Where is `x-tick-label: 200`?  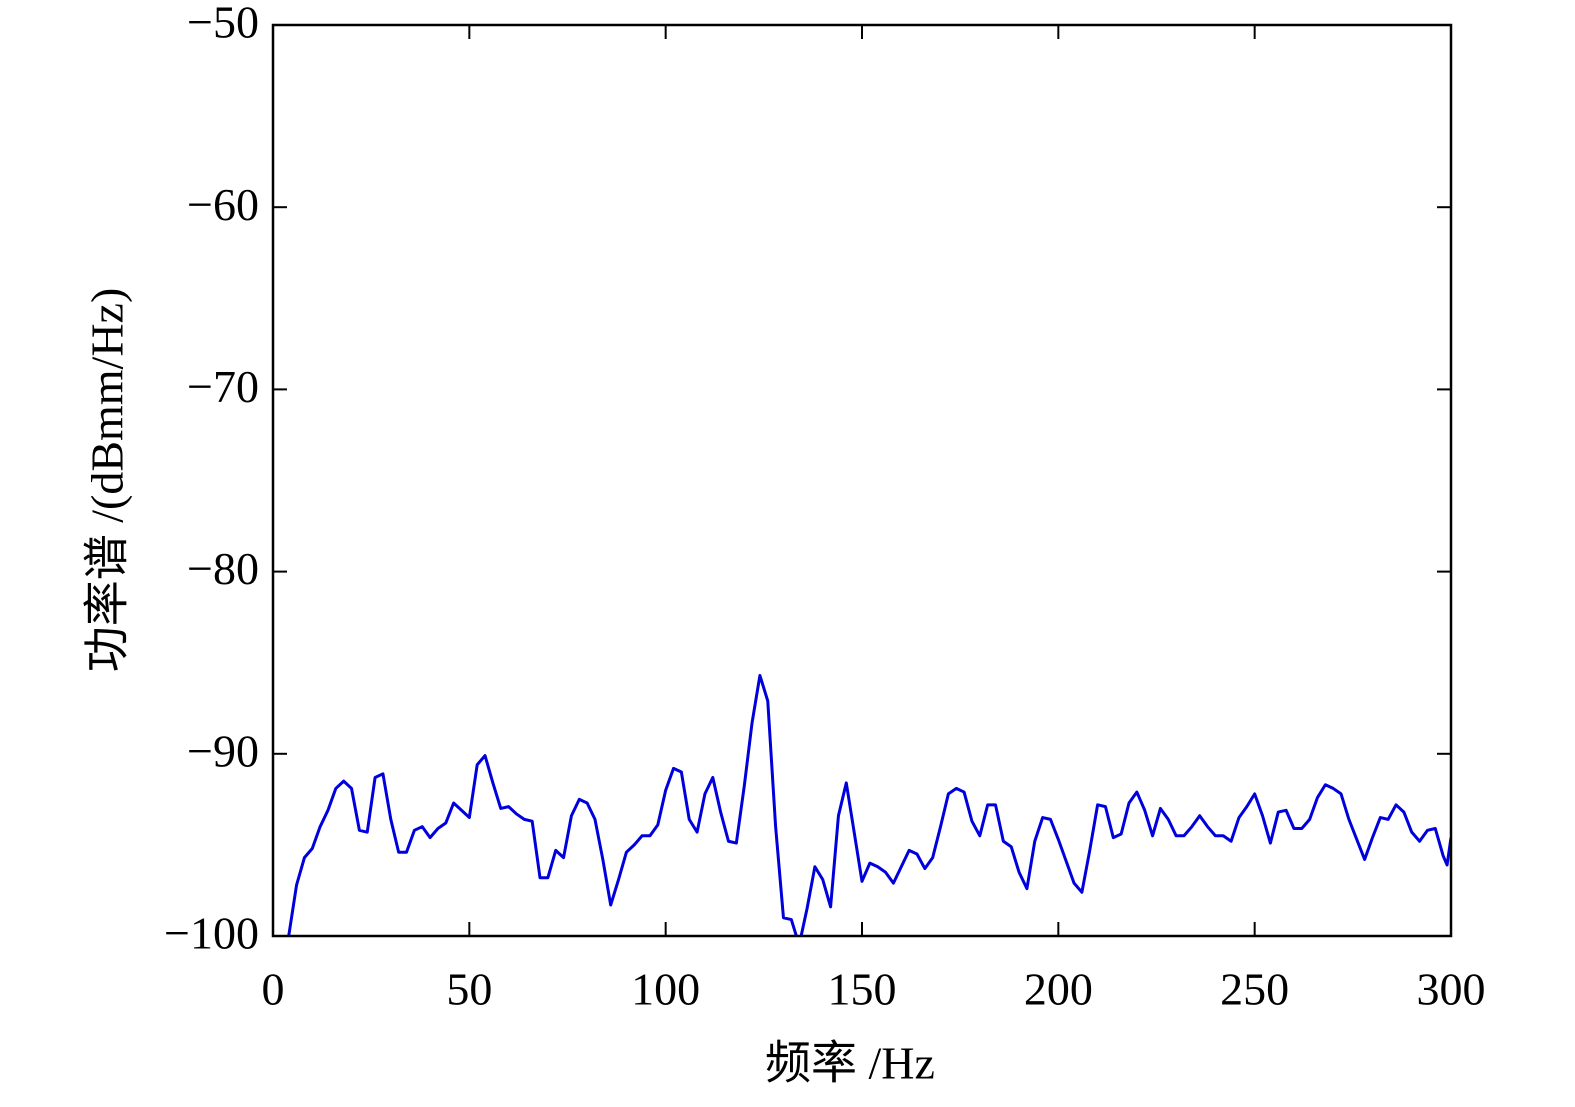 x-tick-label: 200 is located at coordinates (1058, 989).